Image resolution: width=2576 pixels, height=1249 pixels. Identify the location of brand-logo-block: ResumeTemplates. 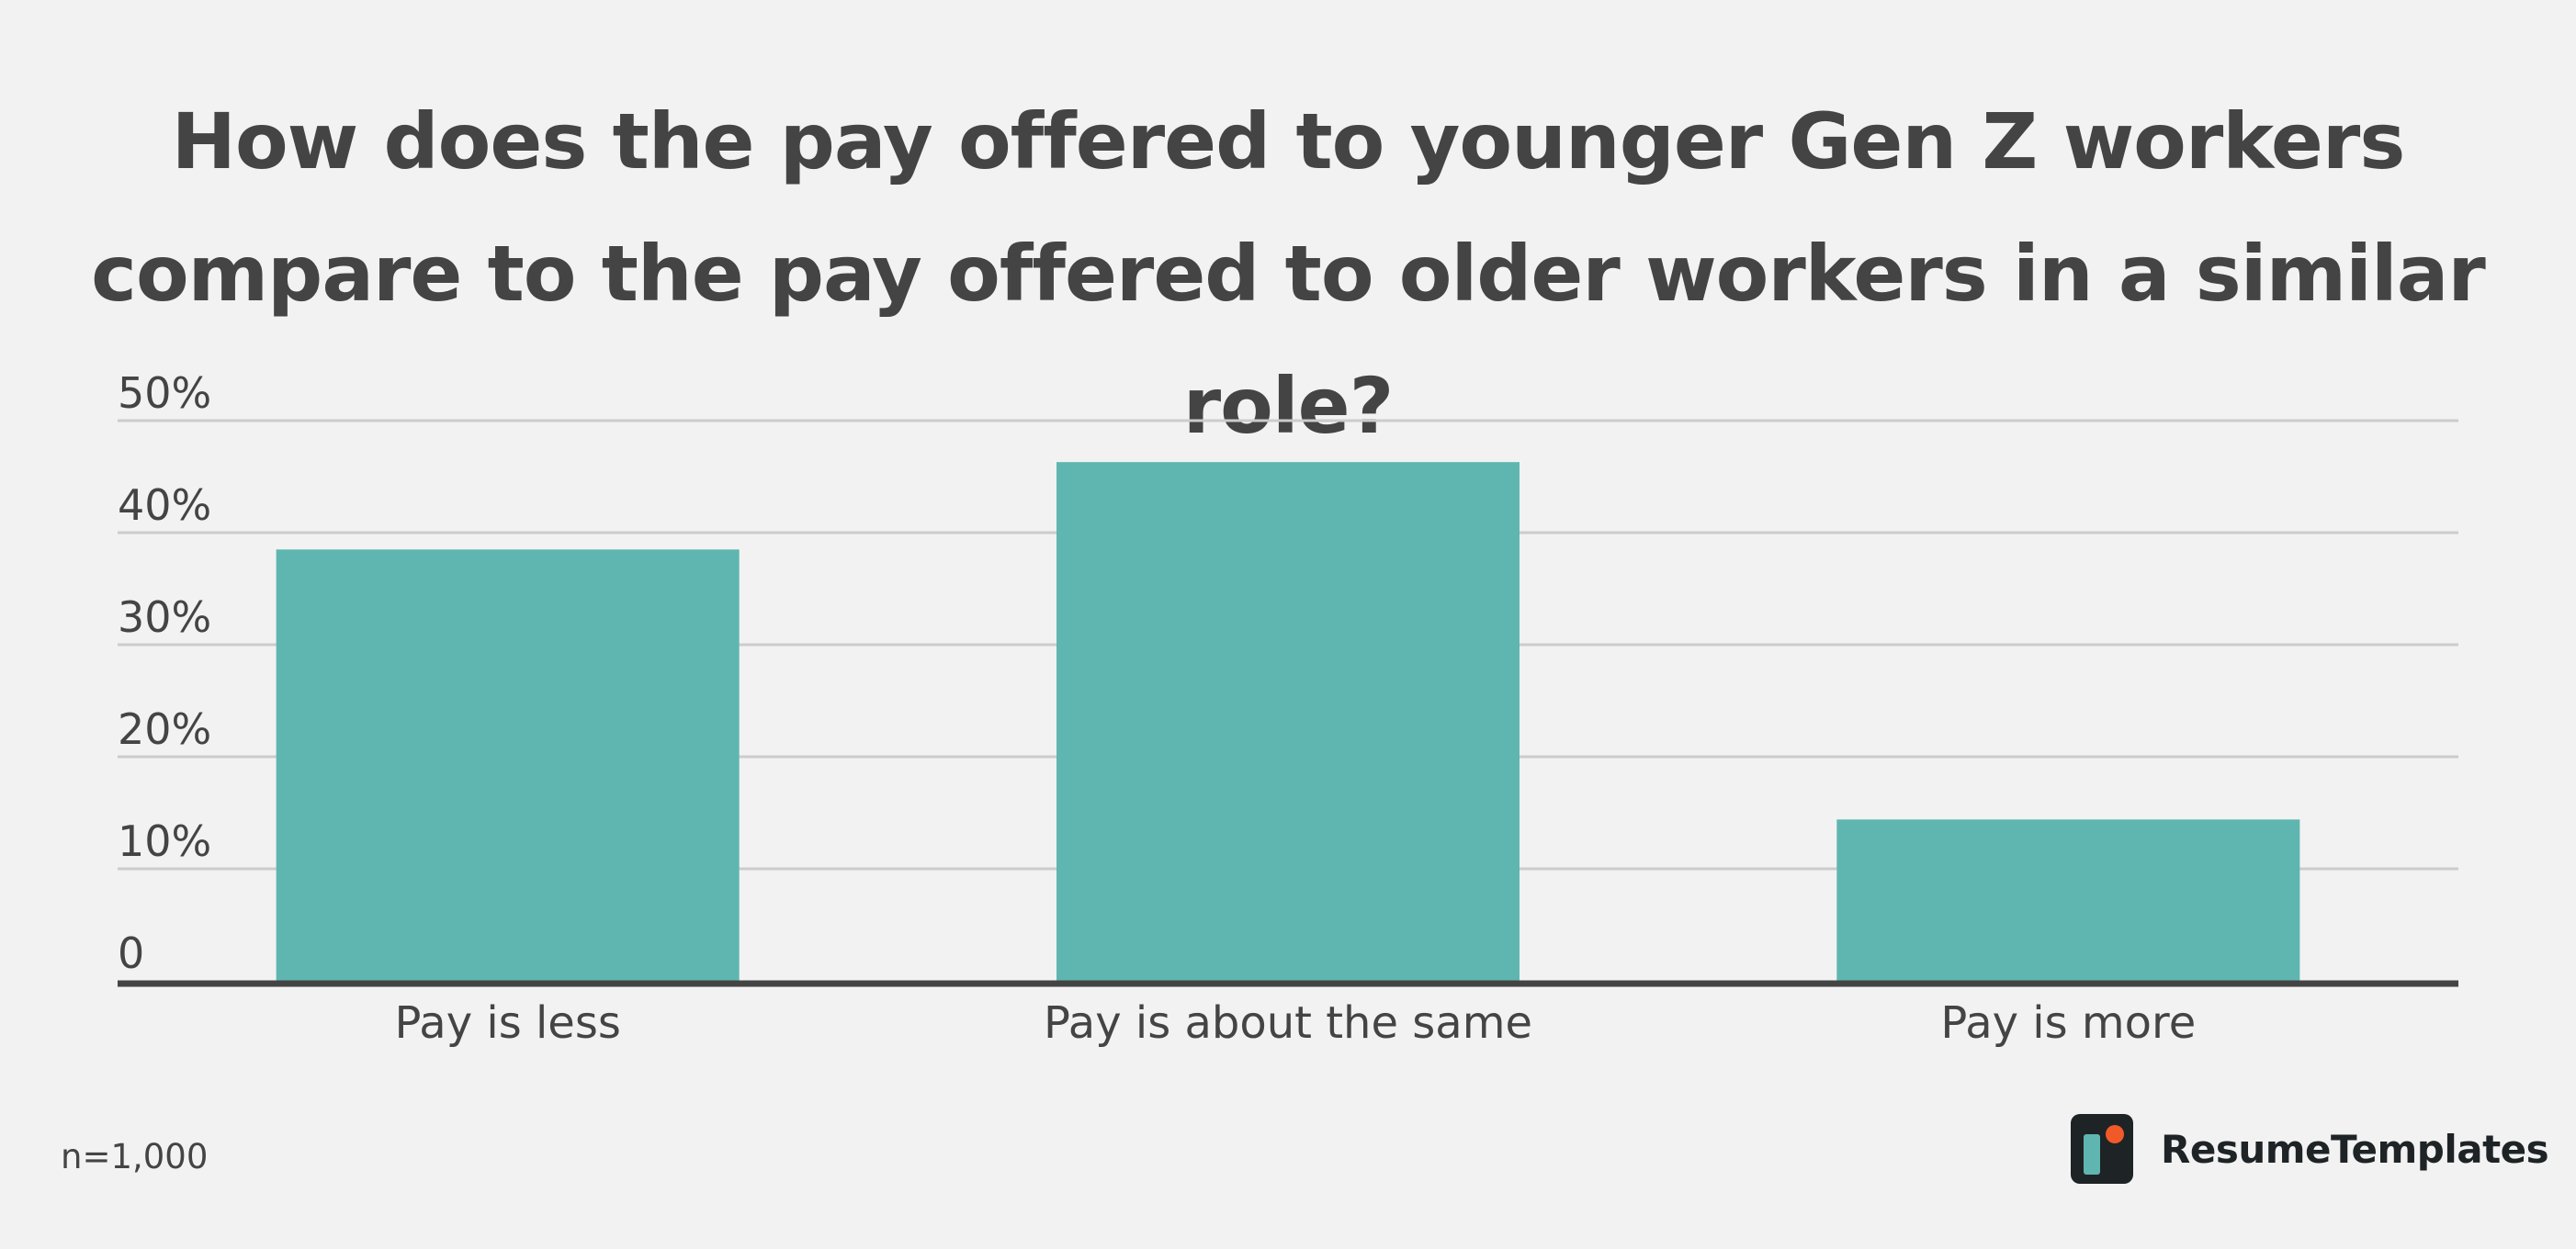
(2310, 1149).